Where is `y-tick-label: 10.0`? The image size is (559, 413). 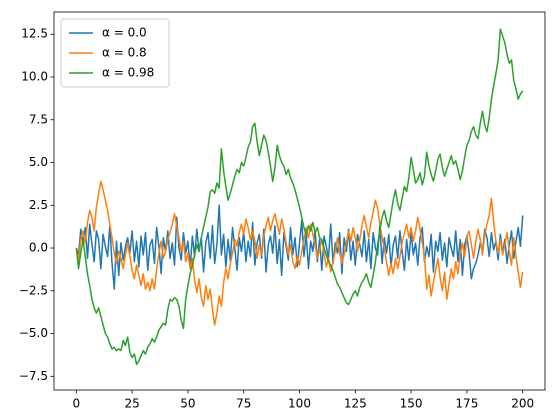
y-tick-label: 10.0 is located at coordinates (34, 76).